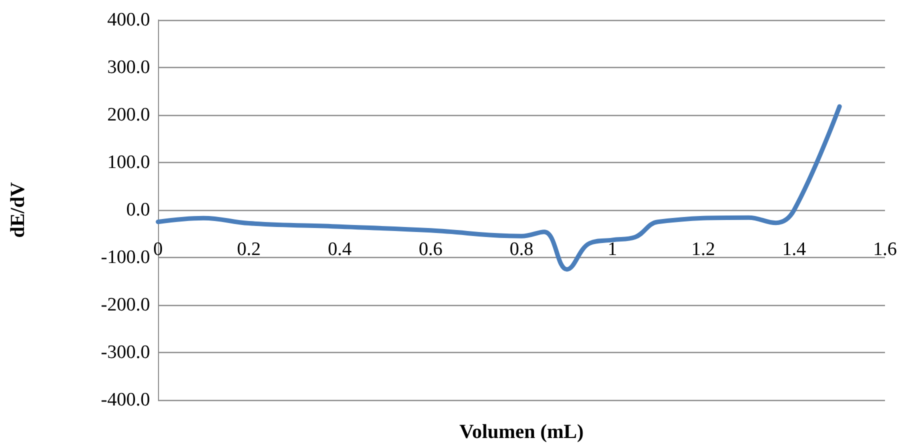 Image resolution: width=912 pixels, height=447 pixels. What do you see at coordinates (885, 249) in the screenshot?
I see `x-tick-label: 1.6` at bounding box center [885, 249].